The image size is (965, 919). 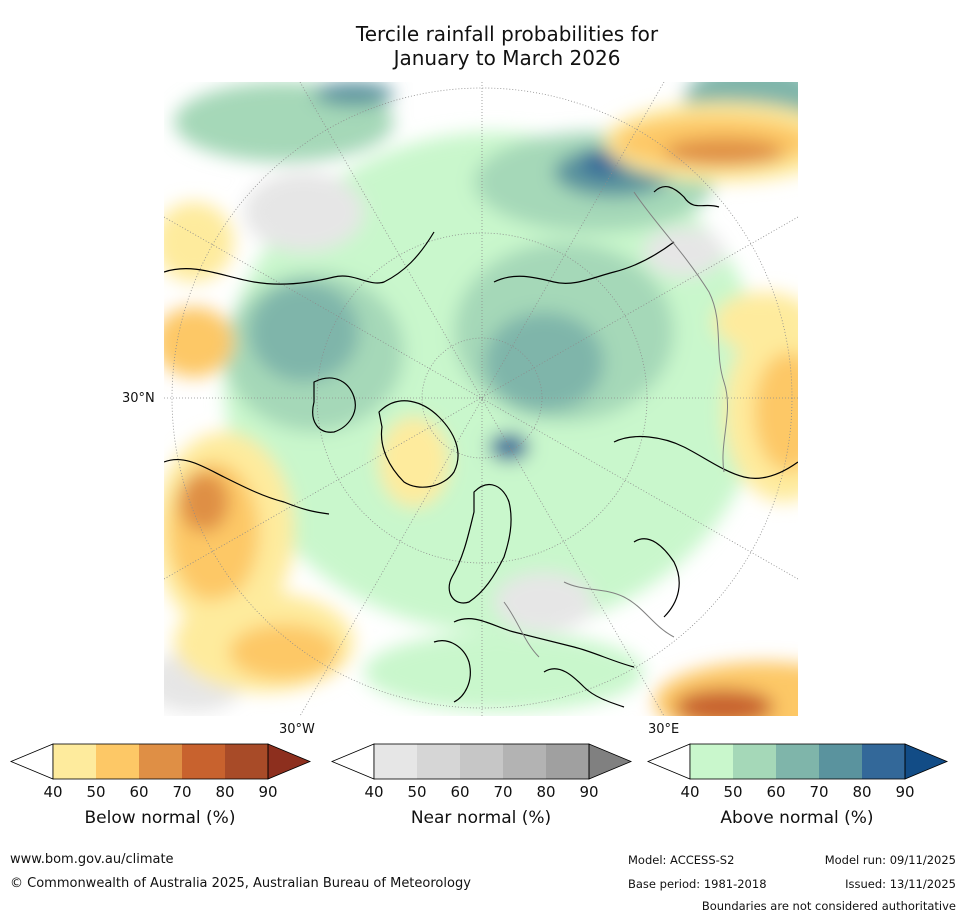 I want to click on colorbar-below-min-extension, so click(x=31, y=761).